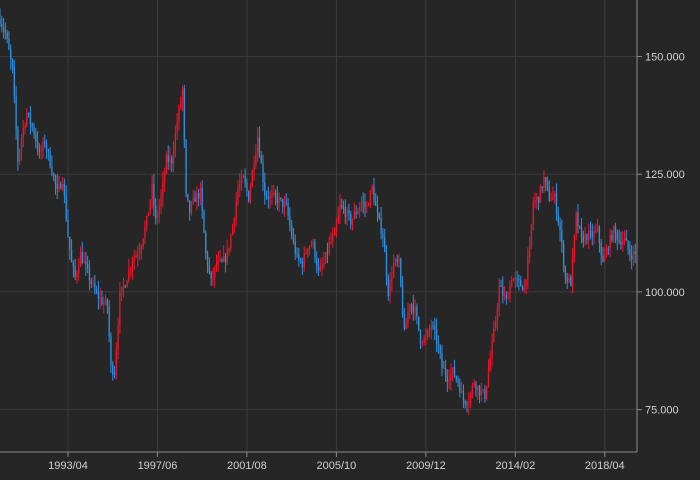 This screenshot has width=700, height=480. What do you see at coordinates (337, 466) in the screenshot?
I see `x-tick-label: 2005/10` at bounding box center [337, 466].